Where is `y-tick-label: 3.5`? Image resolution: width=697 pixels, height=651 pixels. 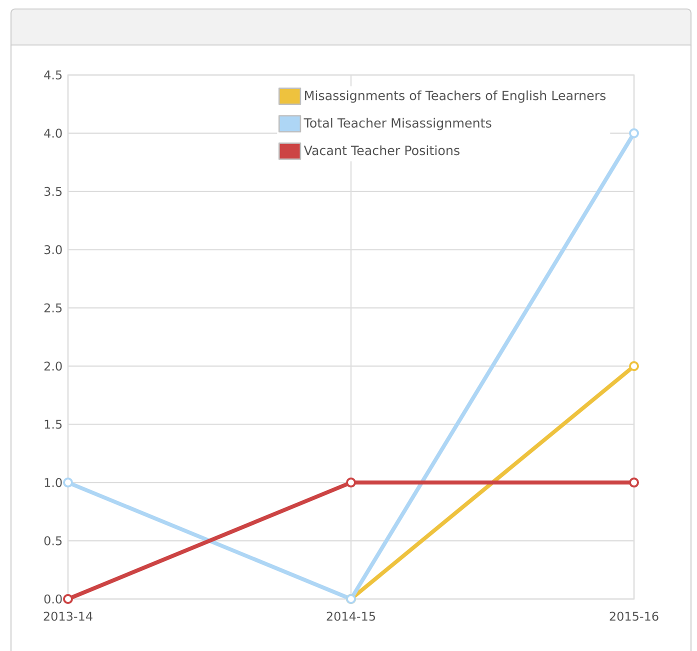
y-tick-label: 3.5 is located at coordinates (53, 191).